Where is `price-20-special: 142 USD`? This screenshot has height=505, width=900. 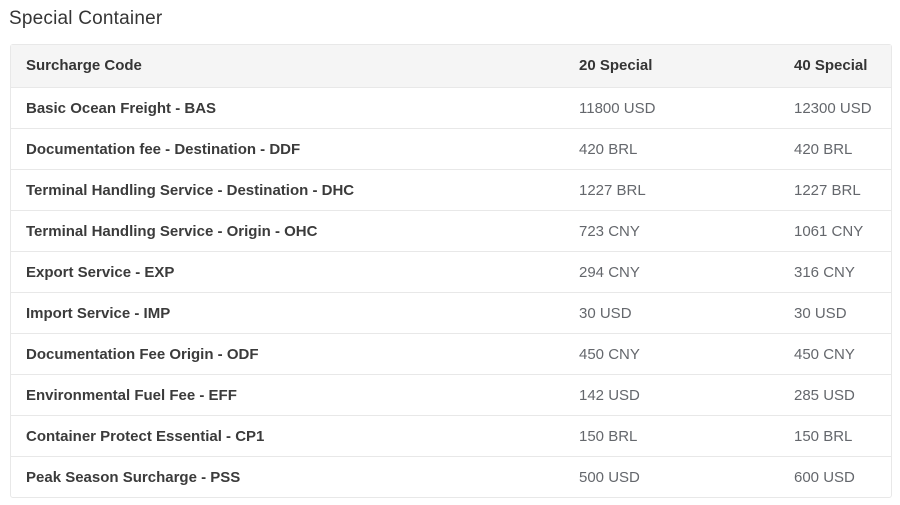 price-20-special: 142 USD is located at coordinates (671, 394).